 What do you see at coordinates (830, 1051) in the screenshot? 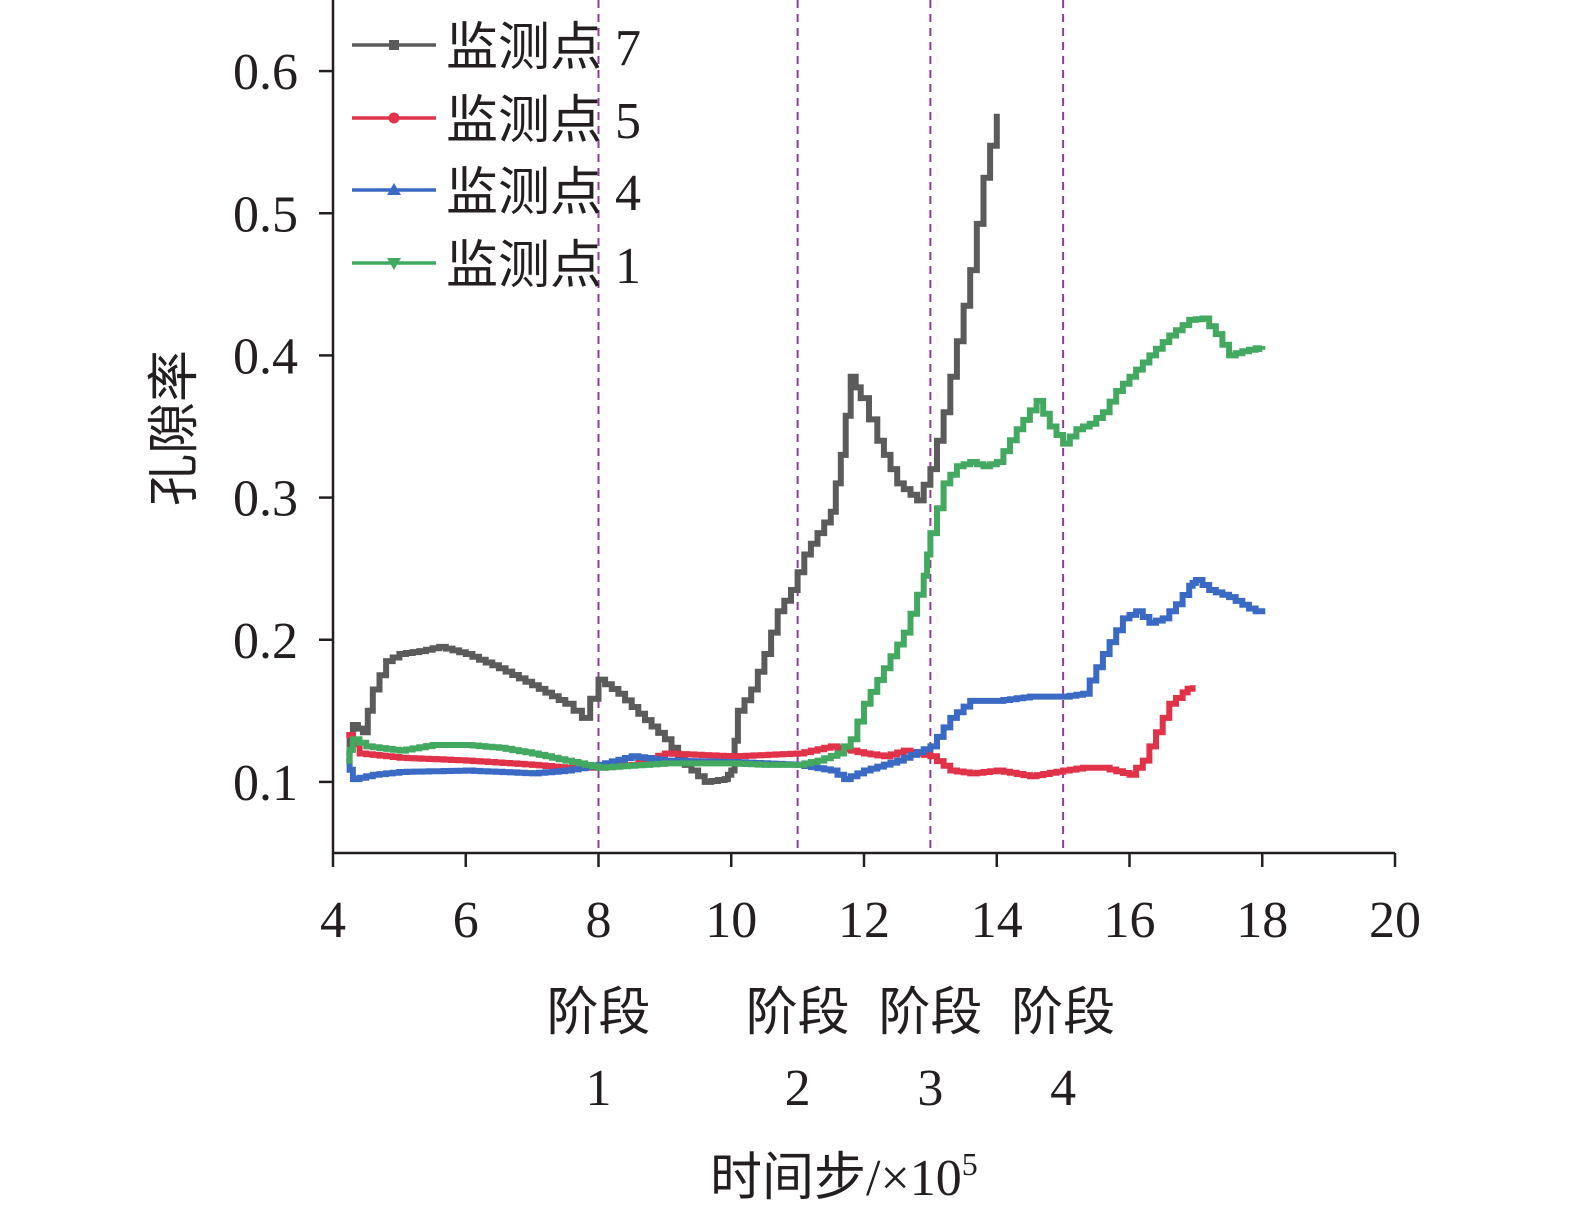
I see `stage-labels: 阶段 1 阶段 2 阶段 3 阶段 4` at bounding box center [830, 1051].